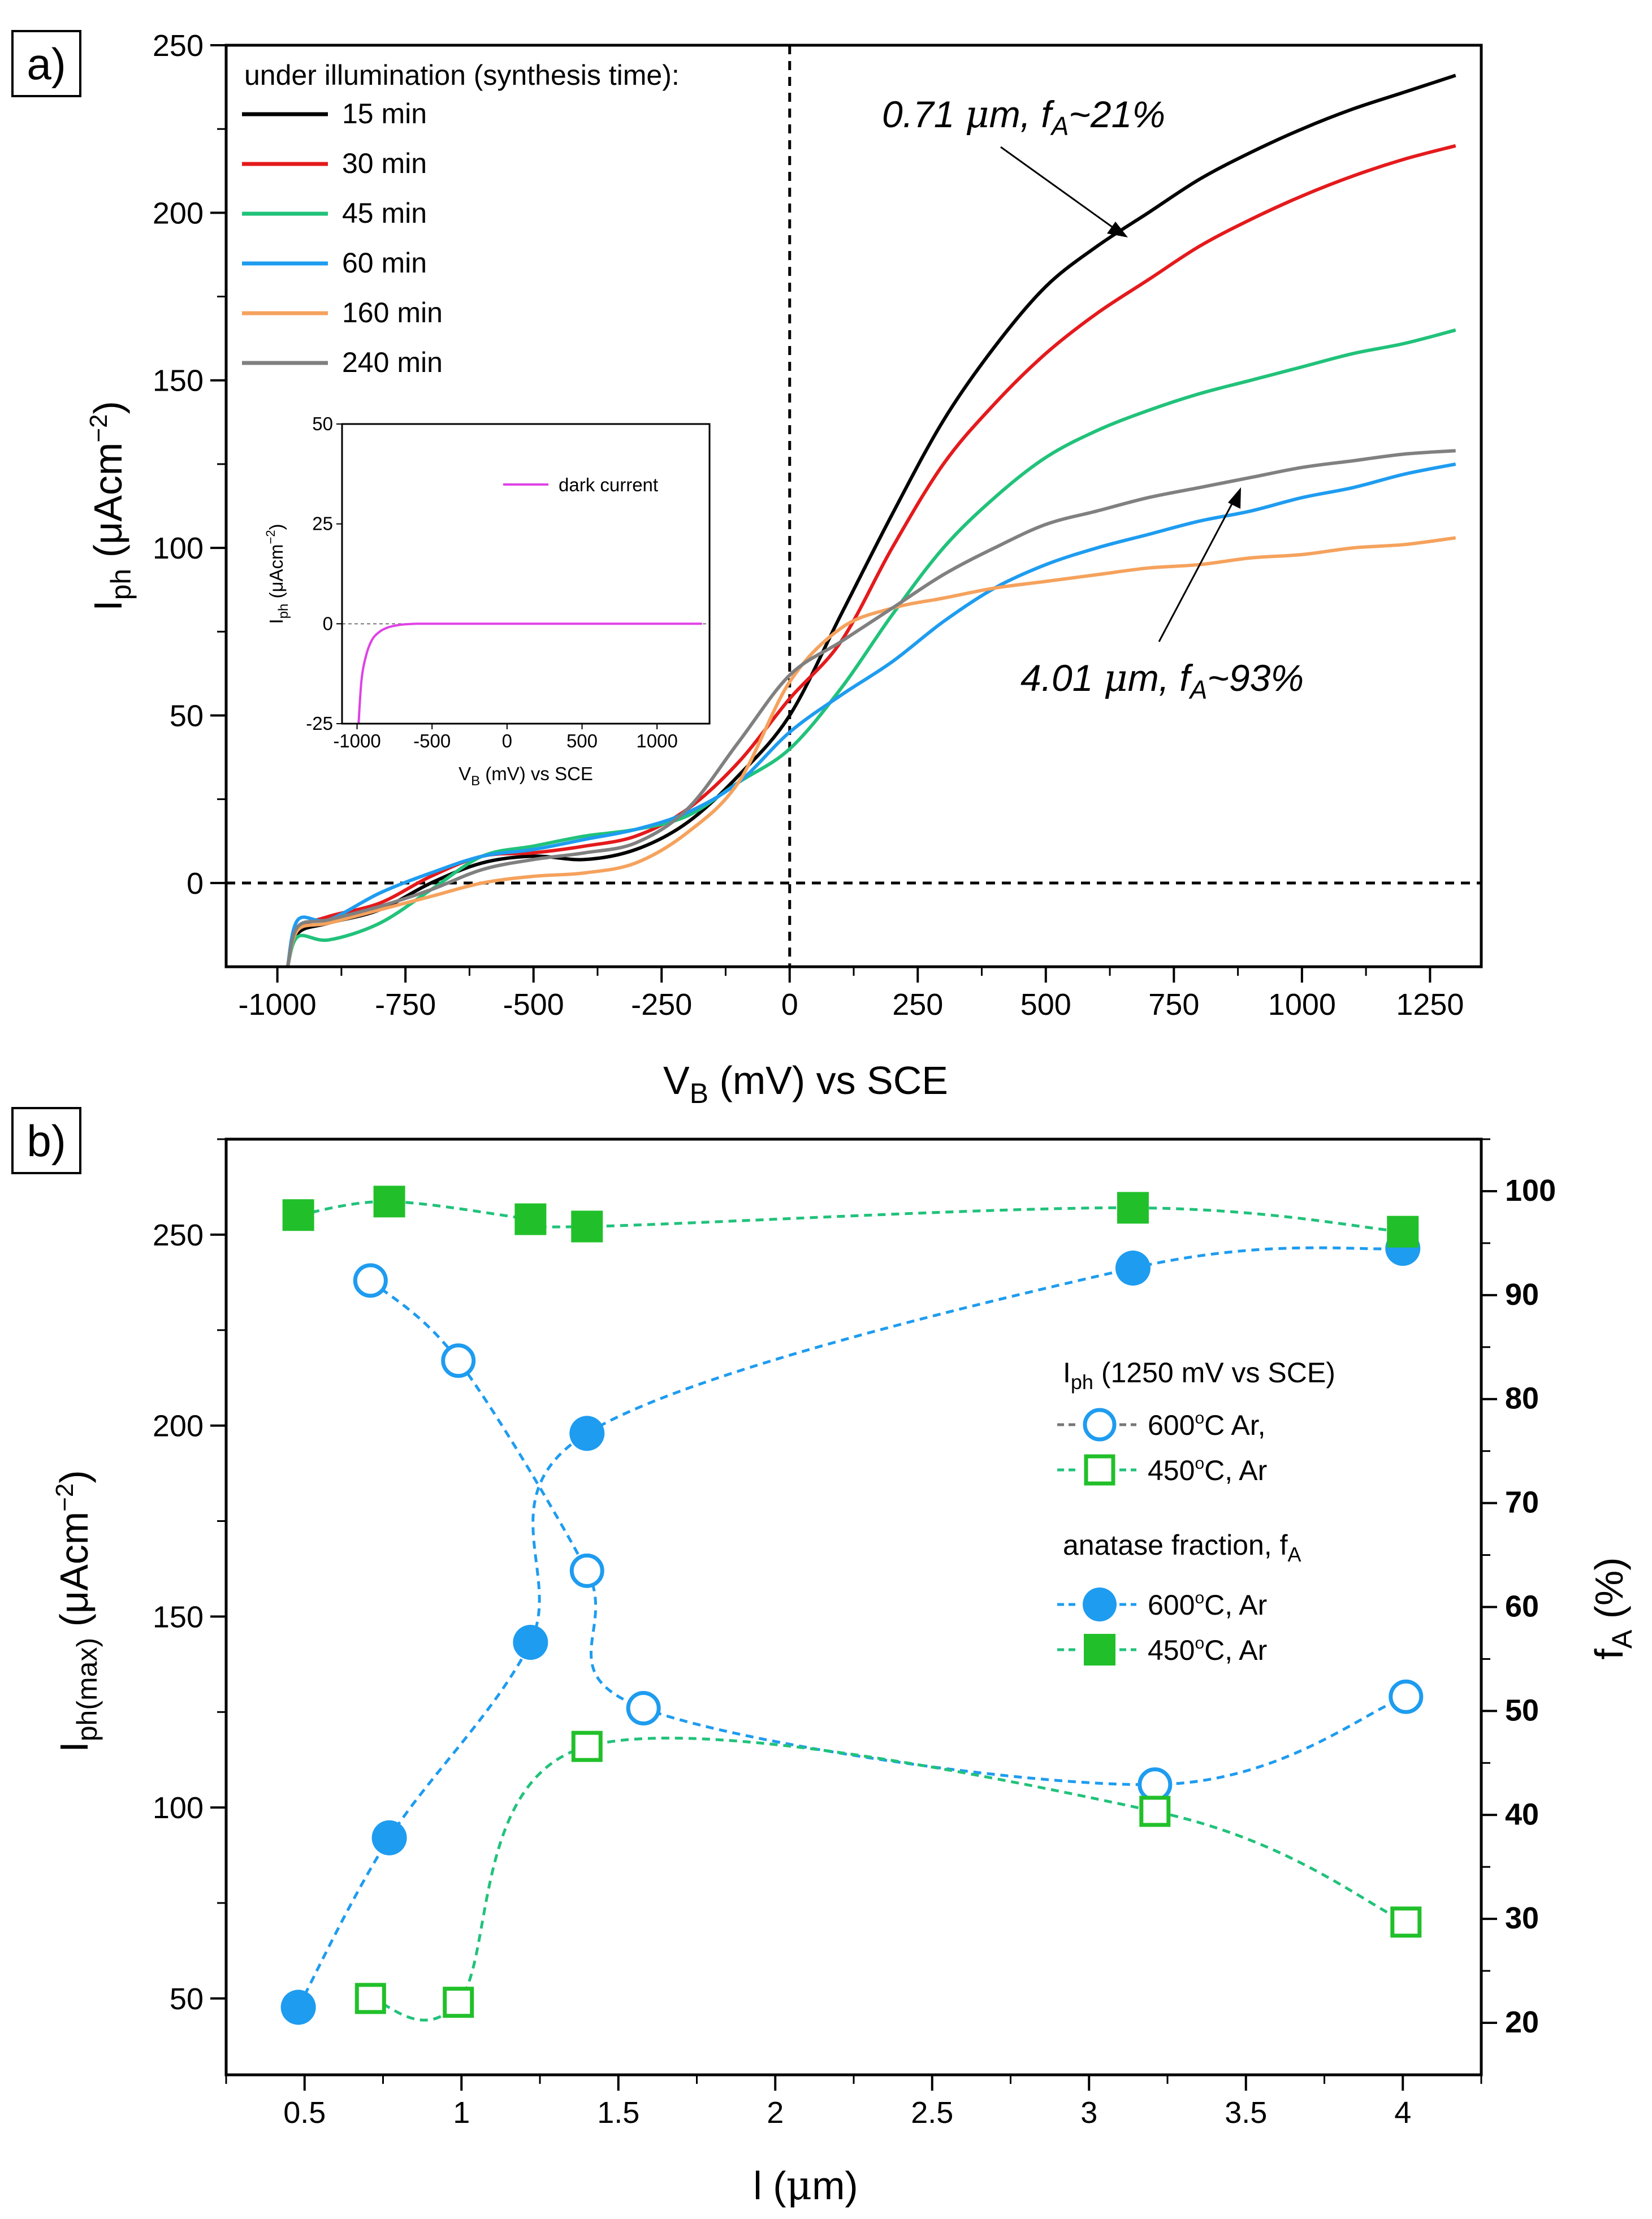  I want to click on panel-b-label-box, so click(46, 1140).